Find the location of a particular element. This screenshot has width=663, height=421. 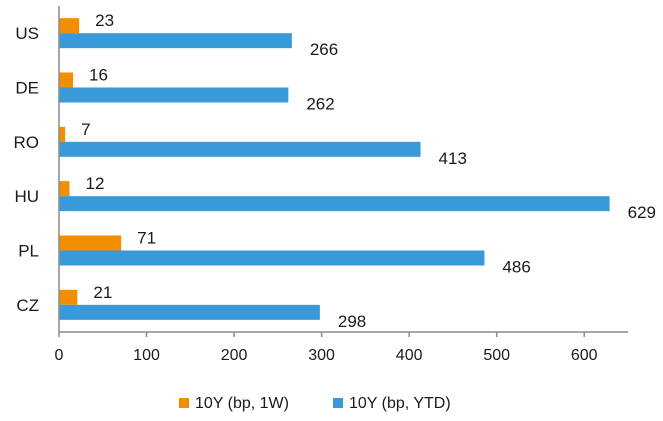

data-label-ytd-de: 262 is located at coordinates (320, 104).